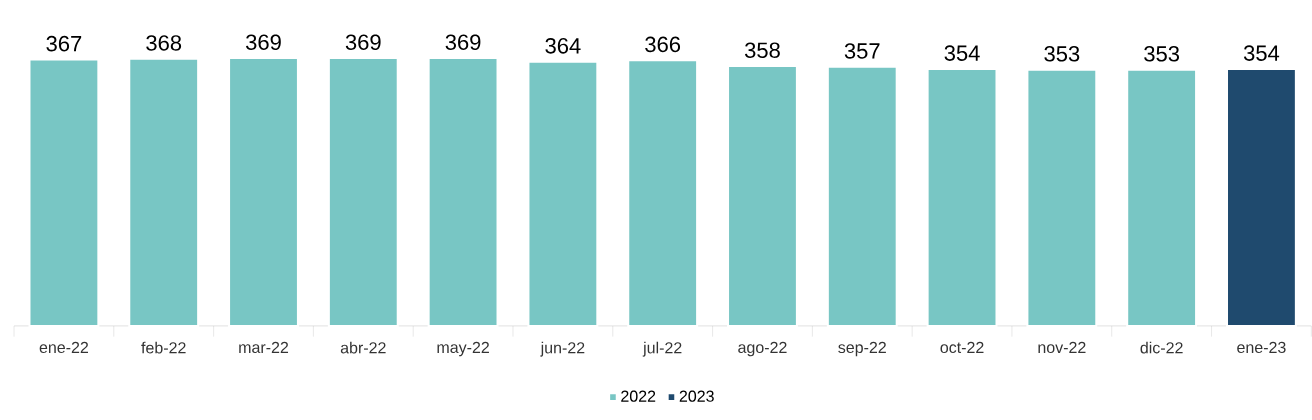 Image resolution: width=1312 pixels, height=420 pixels. I want to click on data-label: 358, so click(762, 50).